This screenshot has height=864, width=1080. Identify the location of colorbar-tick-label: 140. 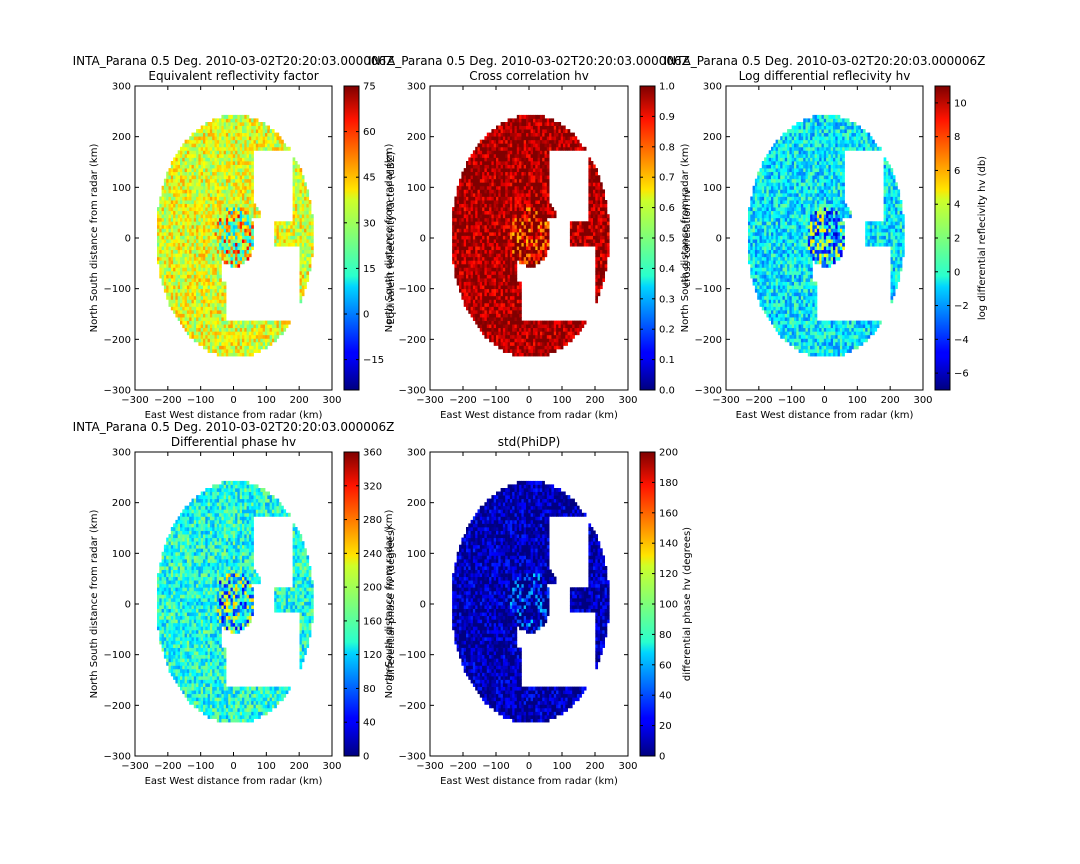
(668, 544).